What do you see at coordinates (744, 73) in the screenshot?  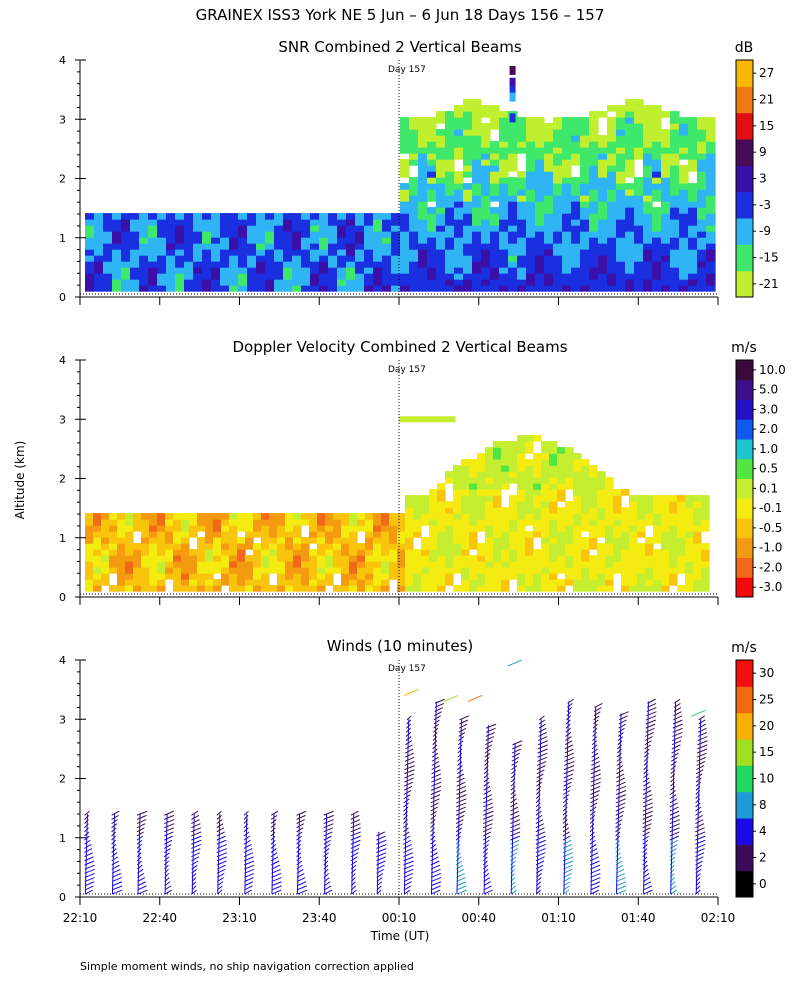 I see `snr-colorbar-swatch` at bounding box center [744, 73].